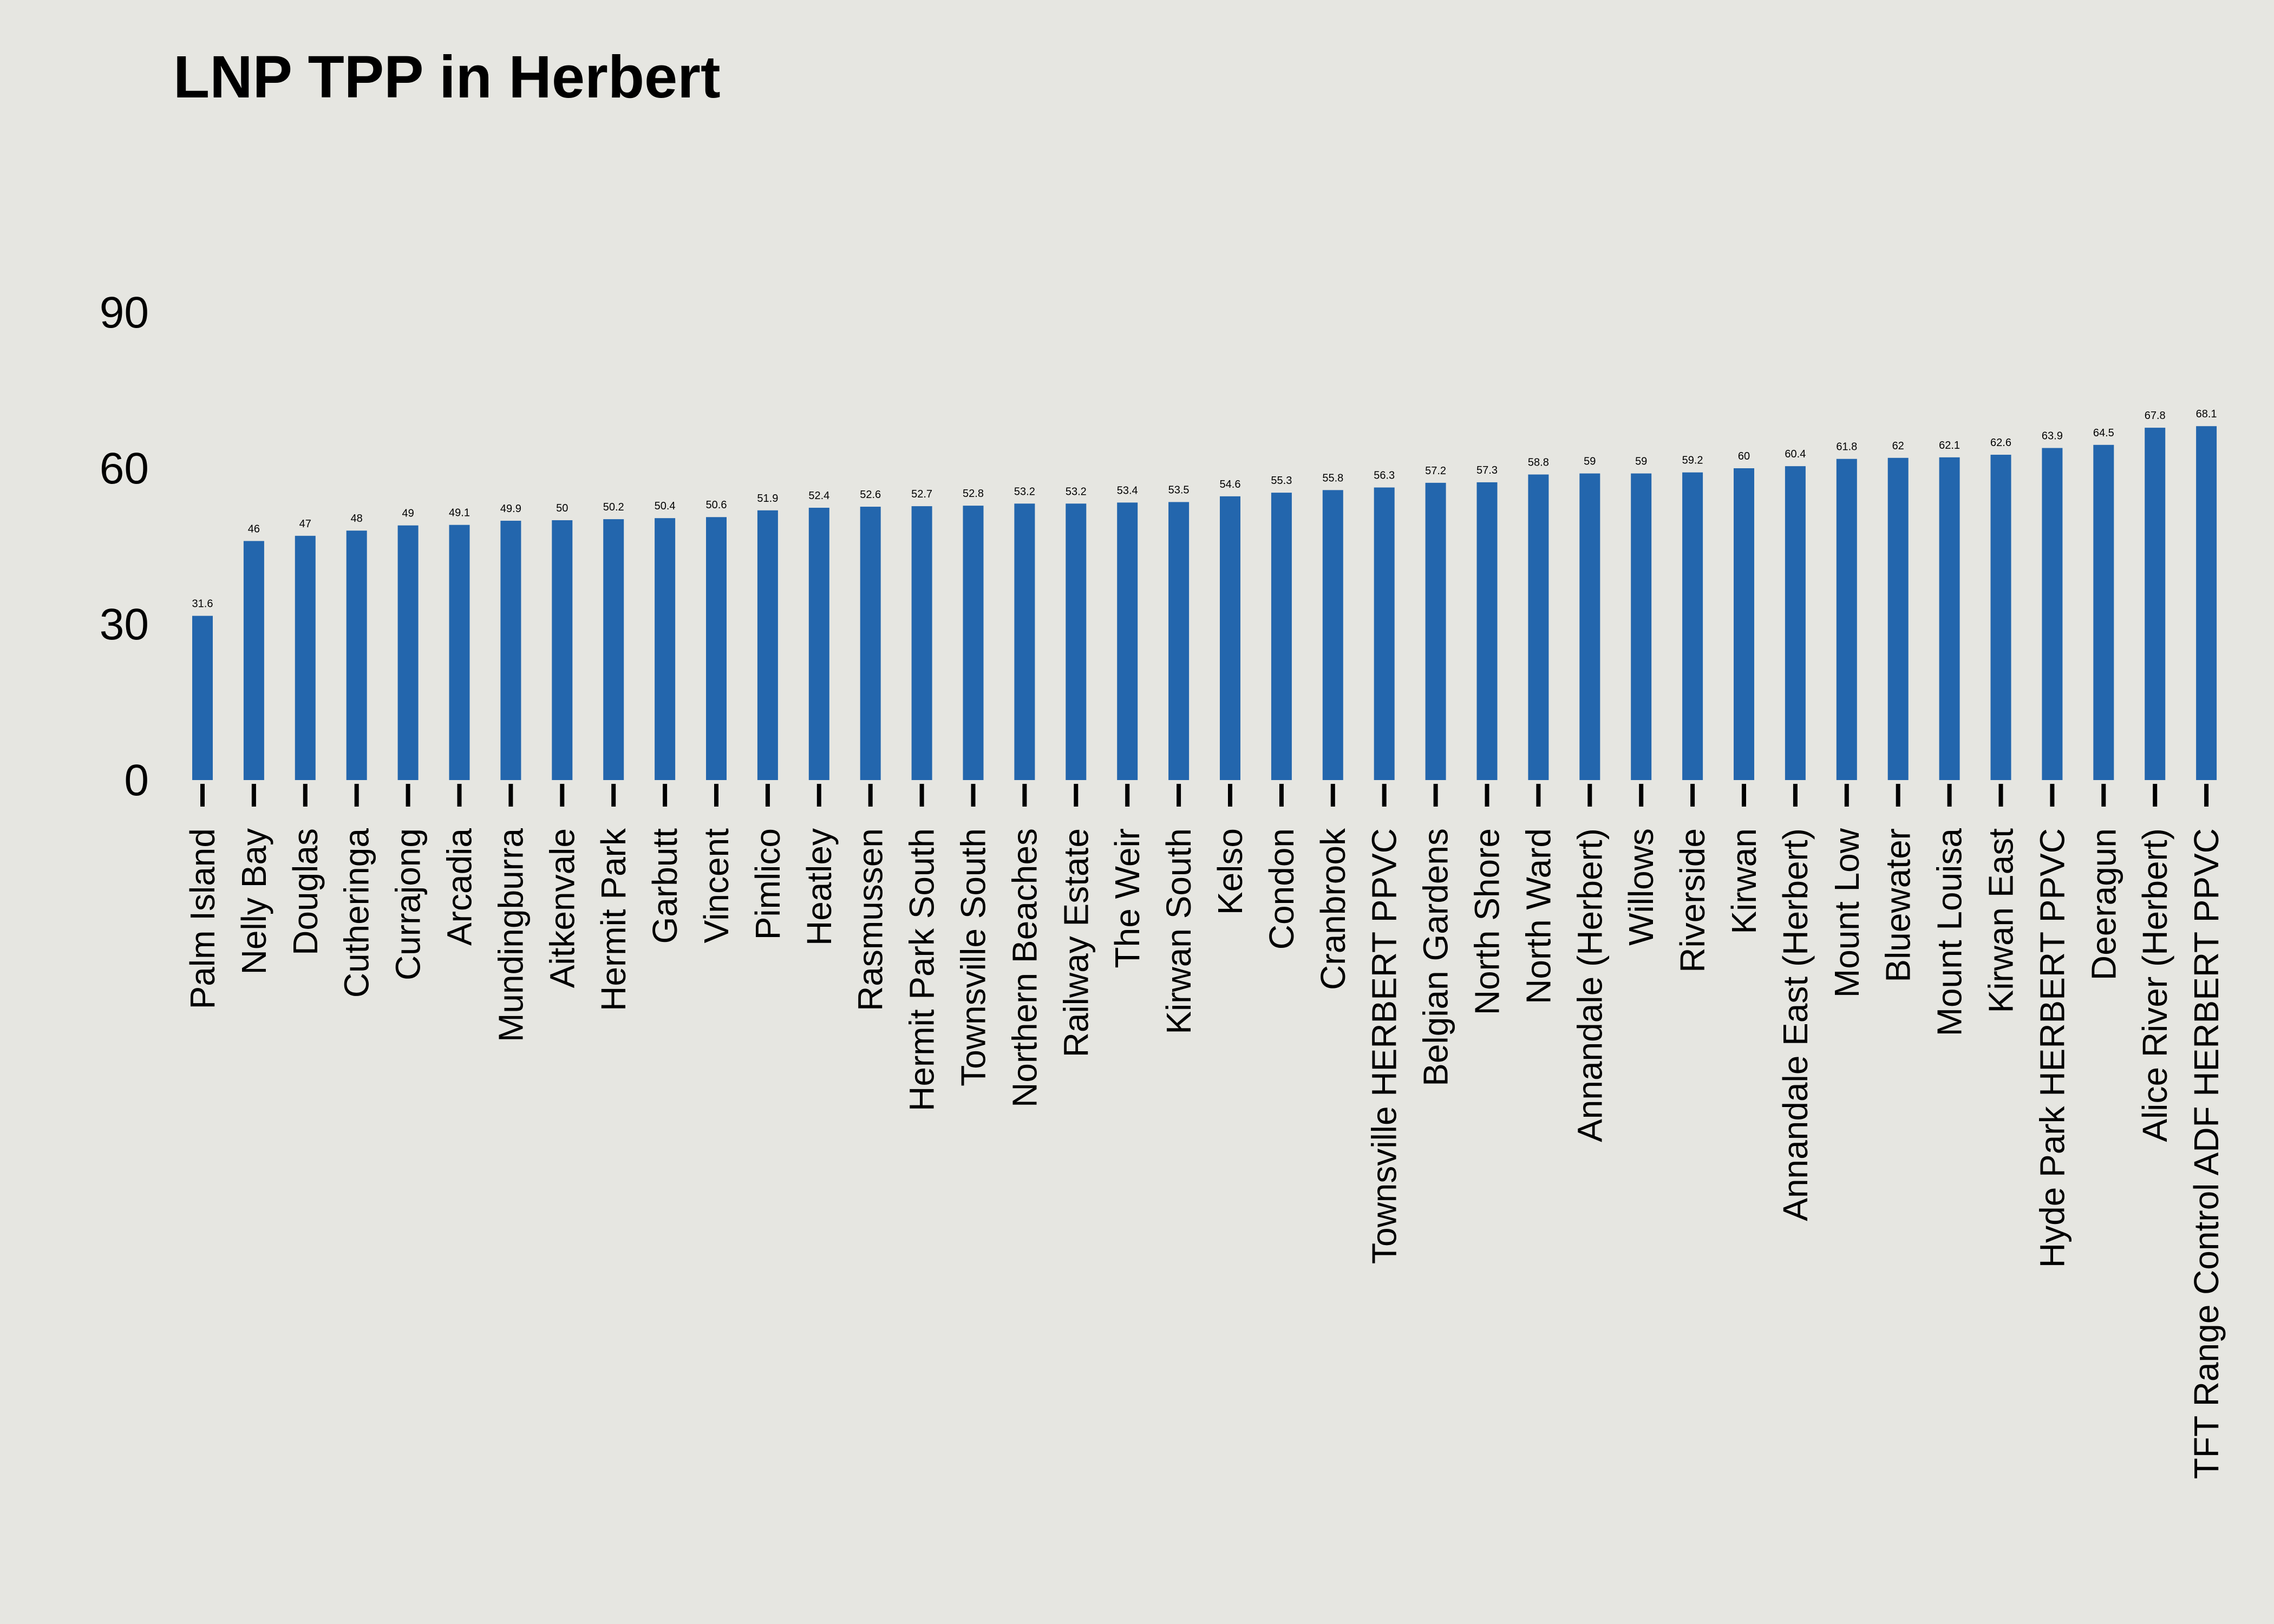  I want to click on x-tick-label: Heatley, so click(820, 887).